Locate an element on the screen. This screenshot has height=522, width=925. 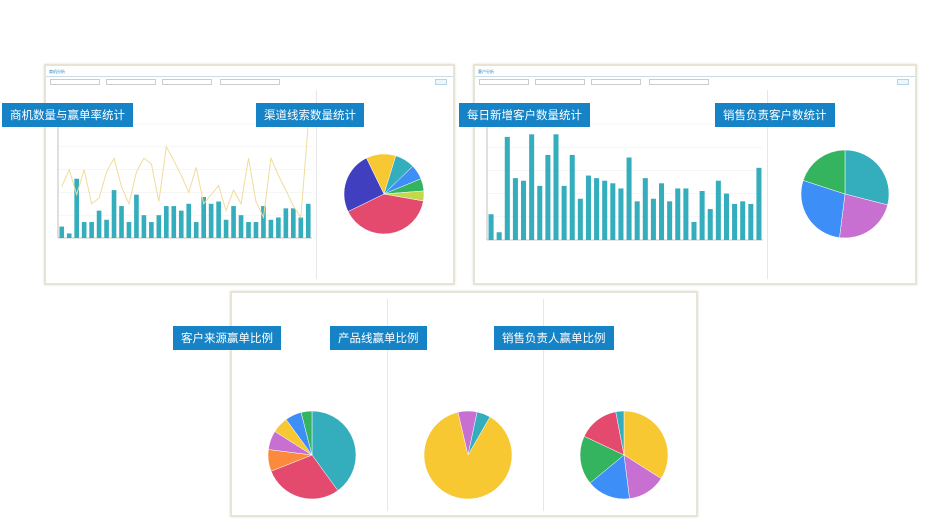
product-win-pie-chart is located at coordinates (468, 455).